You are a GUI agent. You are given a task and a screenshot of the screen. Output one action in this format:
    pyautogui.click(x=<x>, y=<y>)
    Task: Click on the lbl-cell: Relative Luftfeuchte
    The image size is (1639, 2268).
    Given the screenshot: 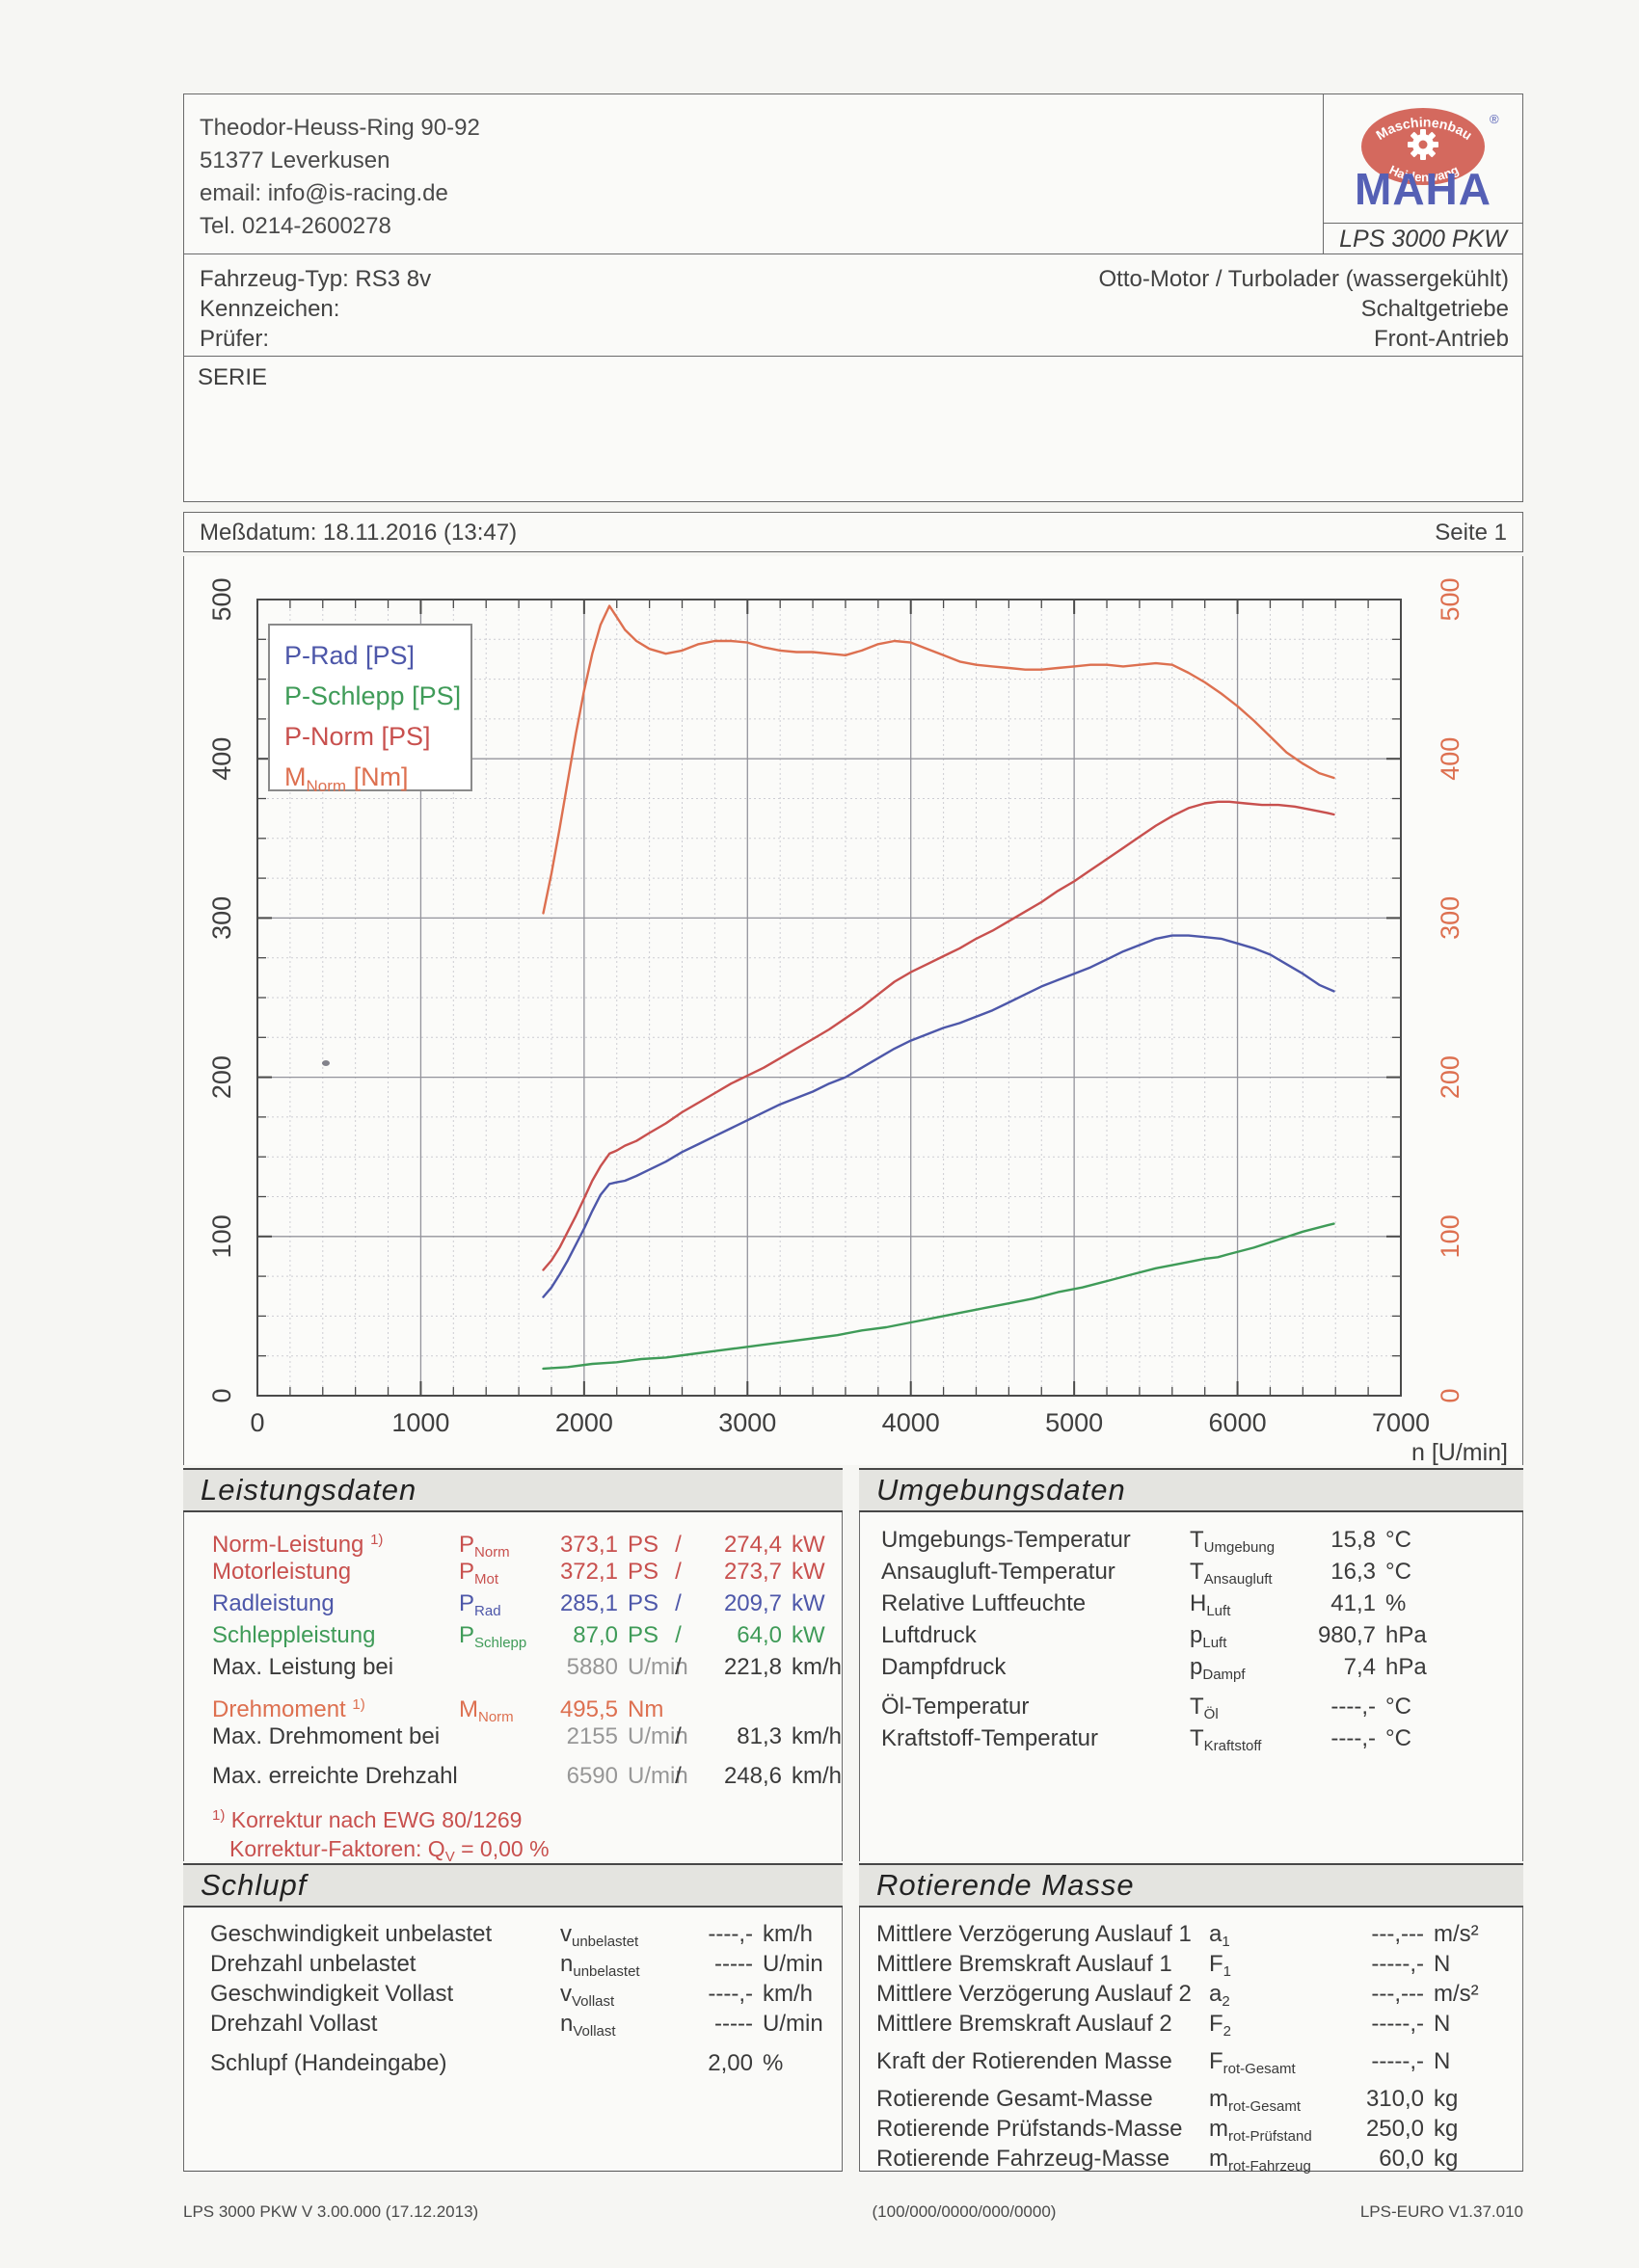 What is the action you would take?
    pyautogui.click(x=984, y=1603)
    